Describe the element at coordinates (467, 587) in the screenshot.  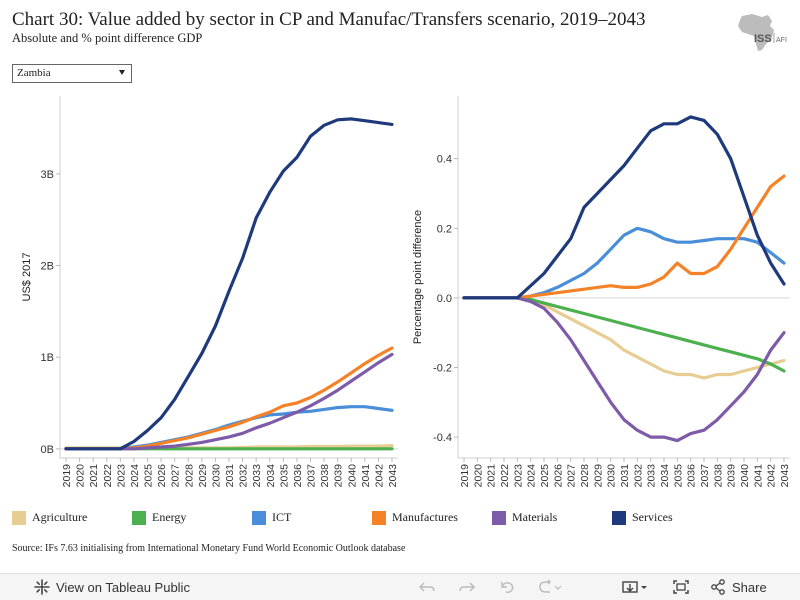
I see `redo-icon` at that location.